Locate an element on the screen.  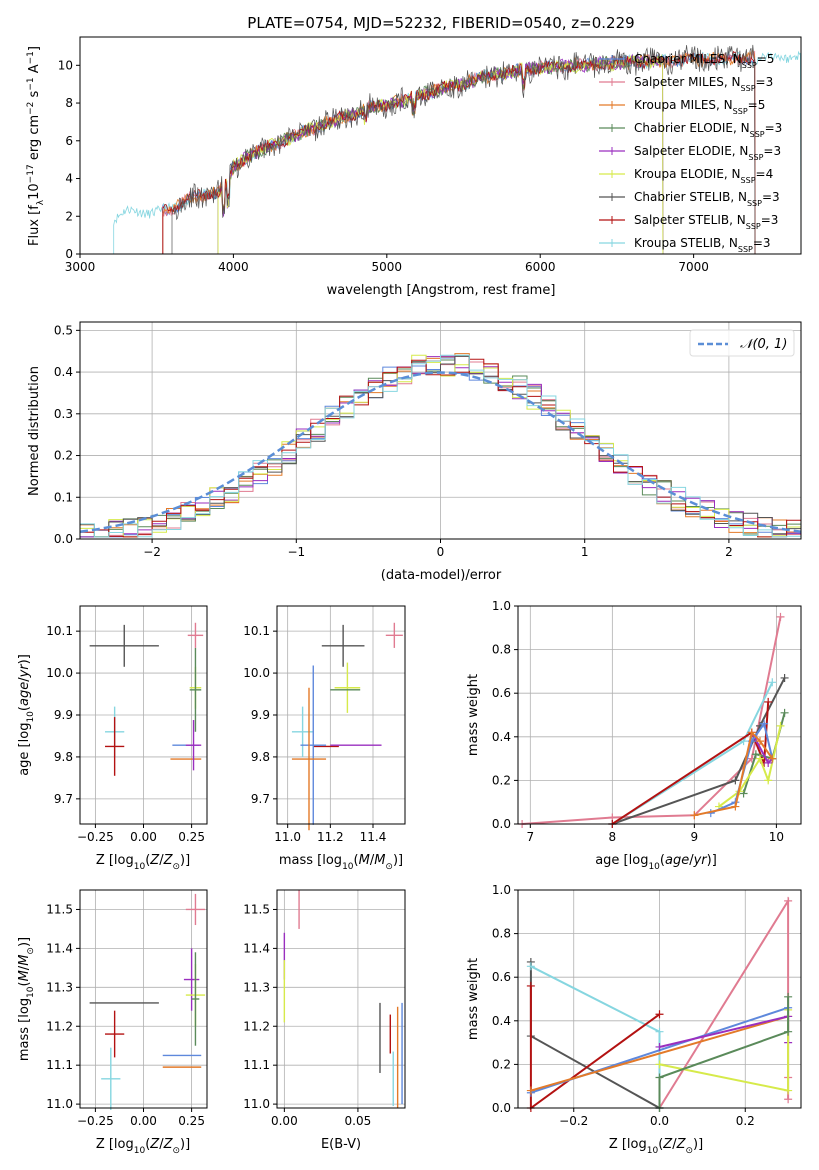
y-tick-label: 2 is located at coordinates (69, 216).